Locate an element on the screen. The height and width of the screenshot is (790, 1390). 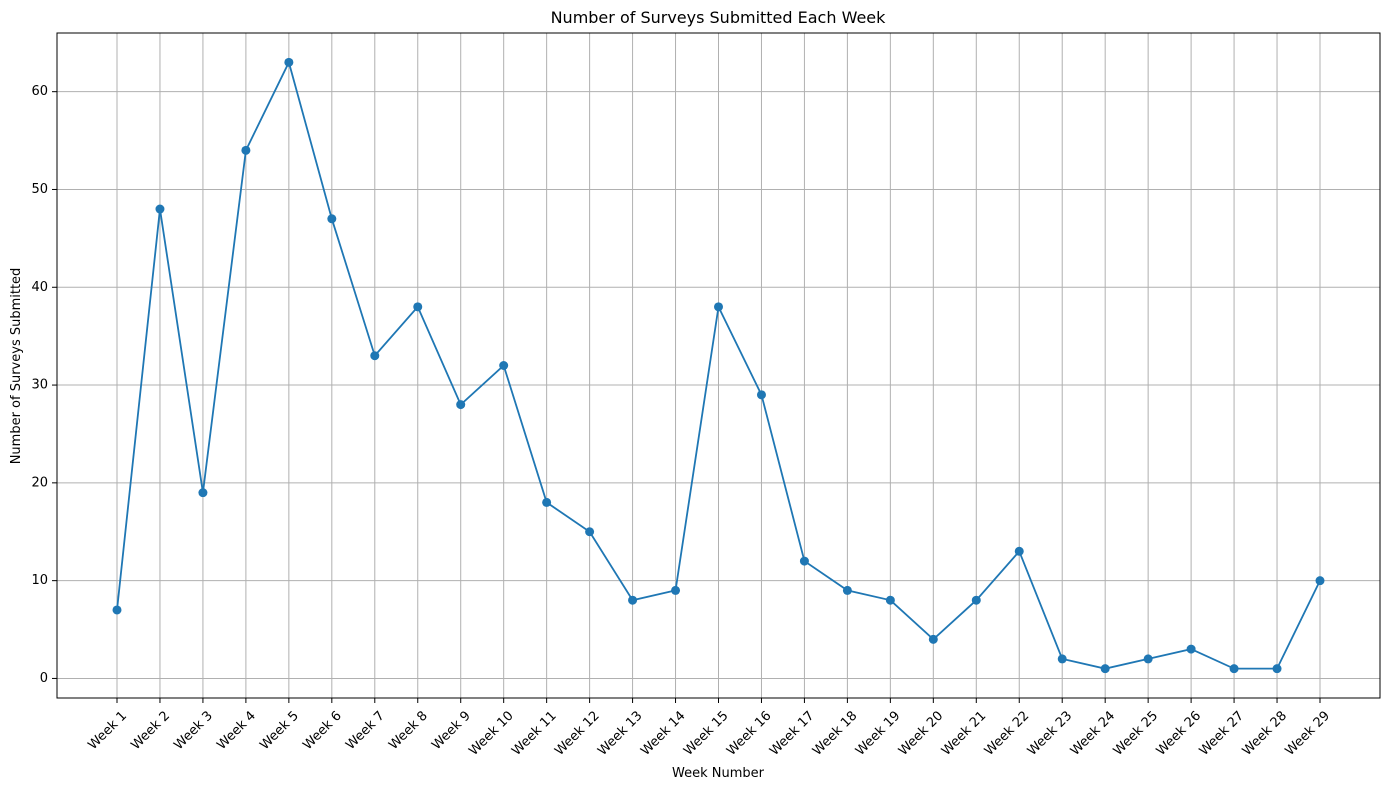
x-tick-label: Week 28 is located at coordinates (1265, 733).